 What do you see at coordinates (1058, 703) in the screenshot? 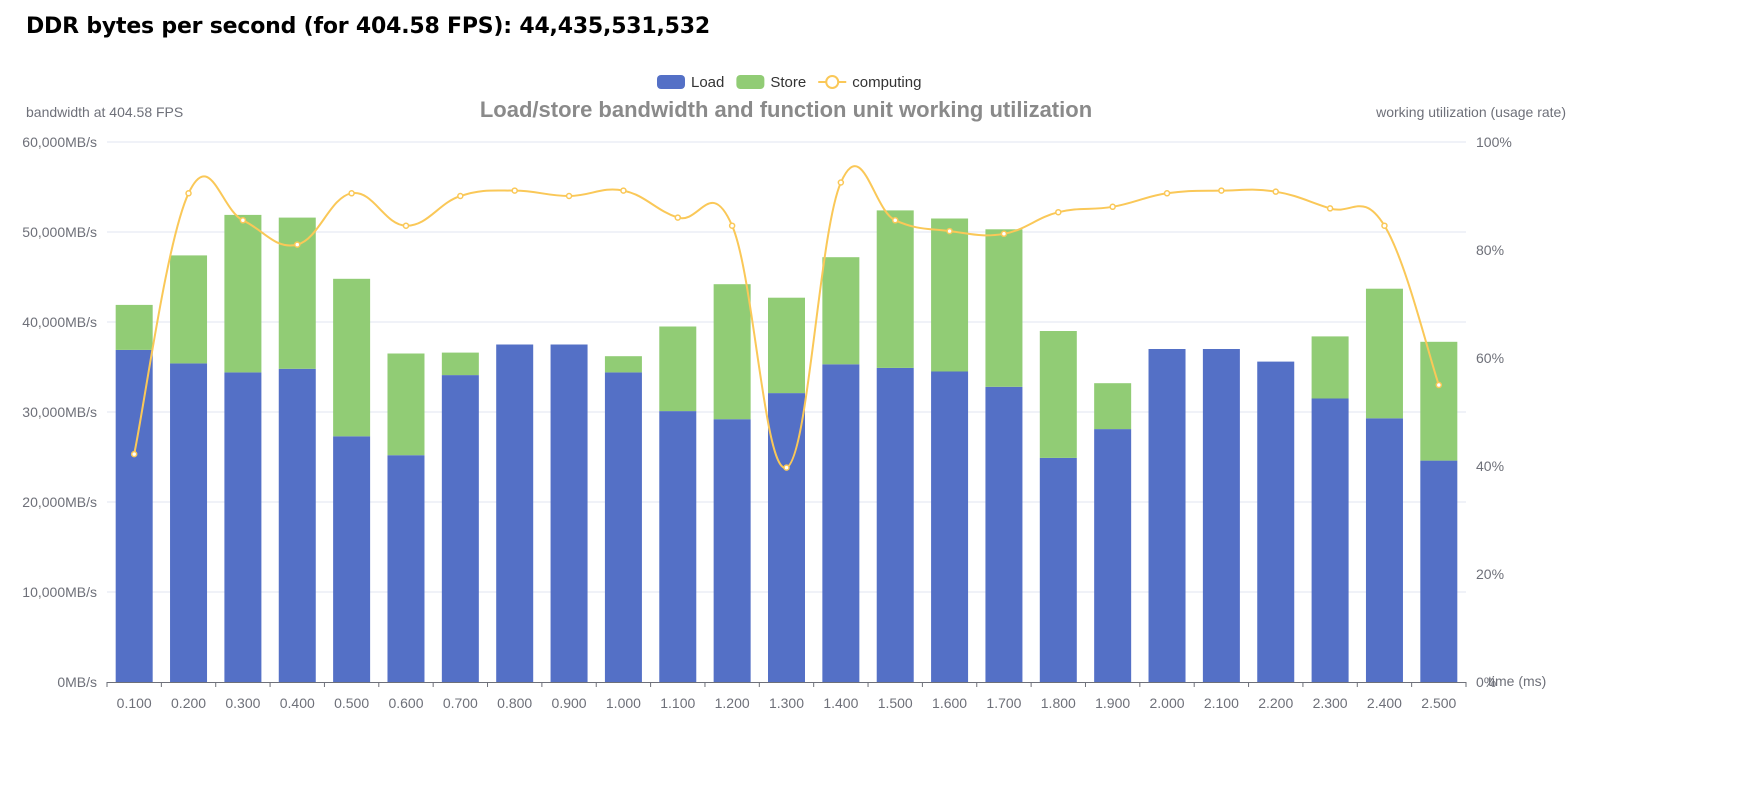
I see `x-tick-label: 1.800` at bounding box center [1058, 703].